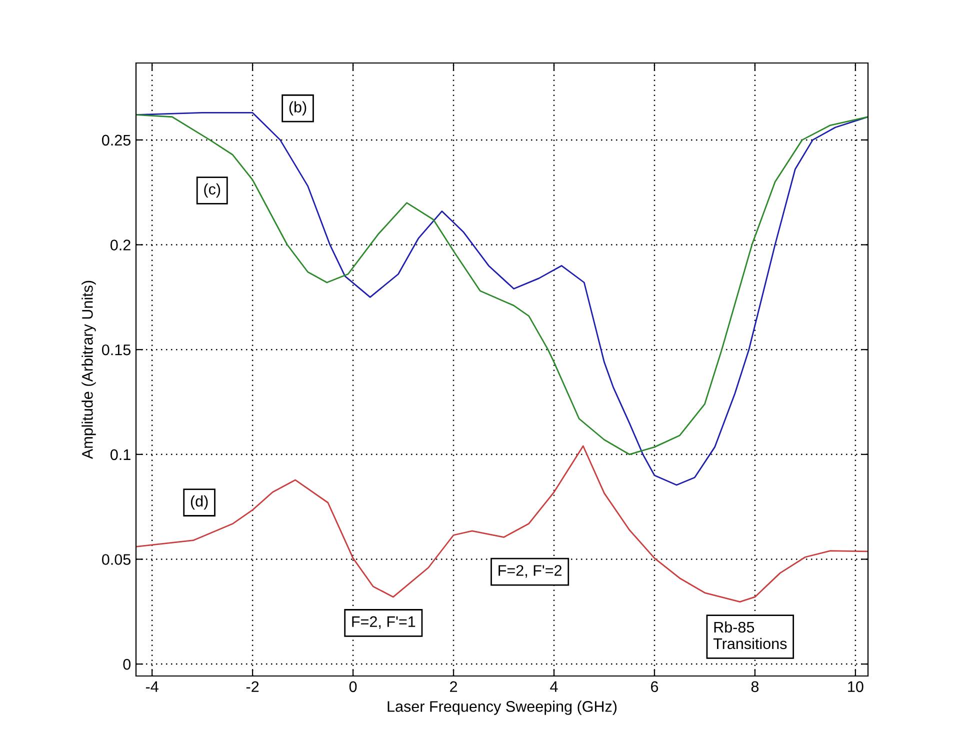  Describe the element at coordinates (252, 686) in the screenshot. I see `x-tick-label: -2` at that location.